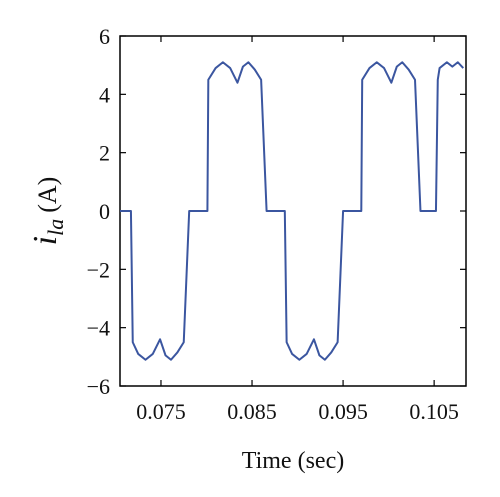  Describe the element at coordinates (98, 386) in the screenshot. I see `y-tick-label: −6` at that location.